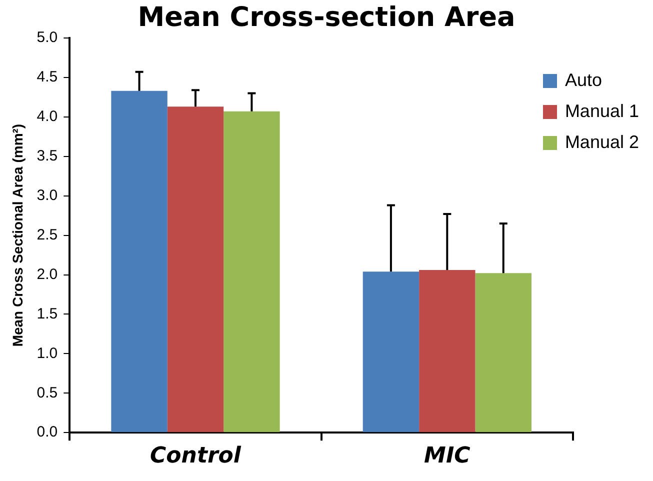  Describe the element at coordinates (47, 117) in the screenshot. I see `y-tick-label: 4.0` at that location.